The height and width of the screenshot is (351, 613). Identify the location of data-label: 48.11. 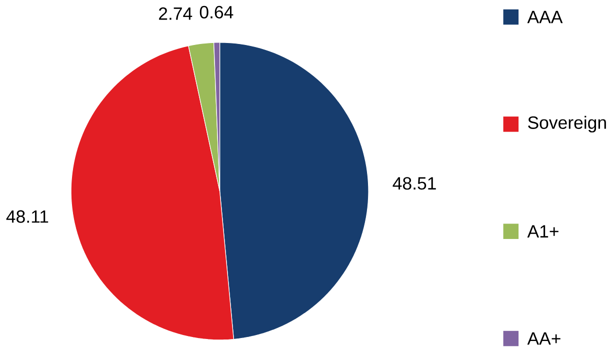
(27, 217).